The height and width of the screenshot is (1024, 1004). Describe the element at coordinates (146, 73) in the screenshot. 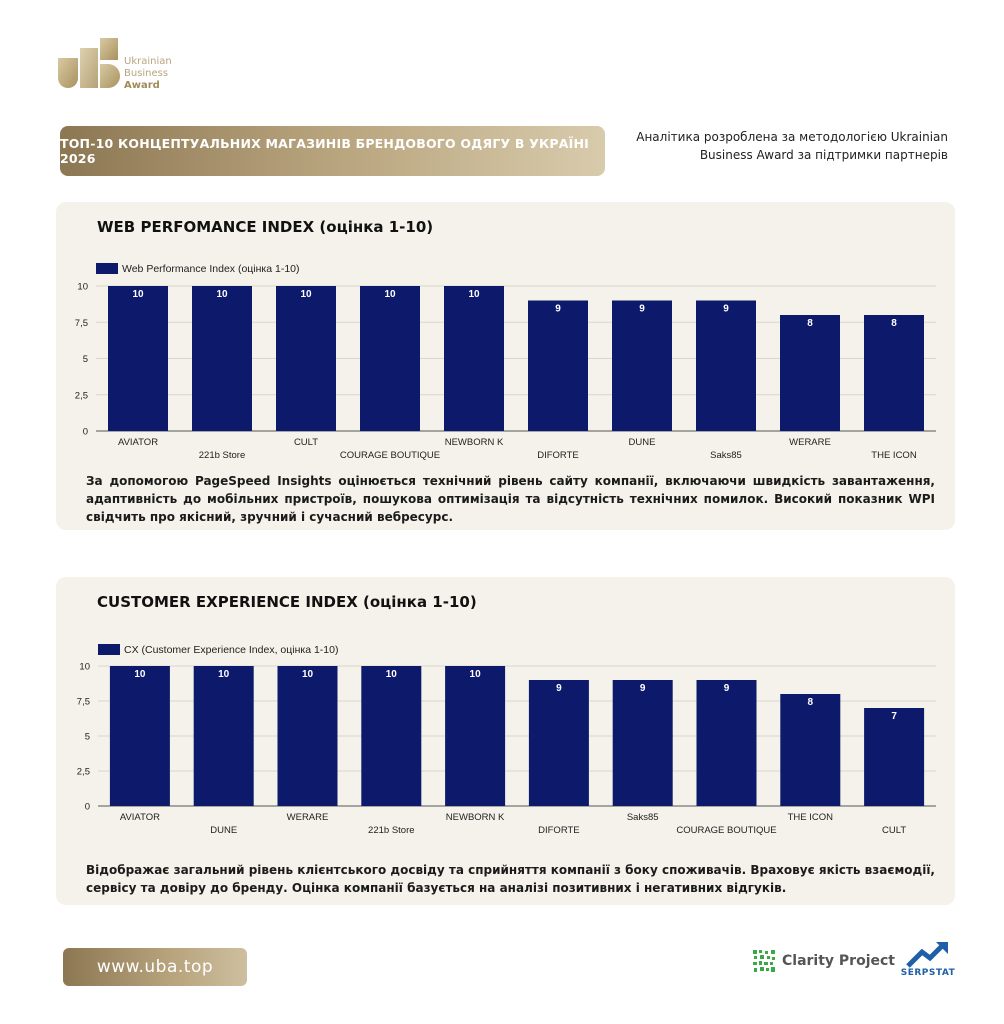

I see `logo-text-line2: Business` at that location.